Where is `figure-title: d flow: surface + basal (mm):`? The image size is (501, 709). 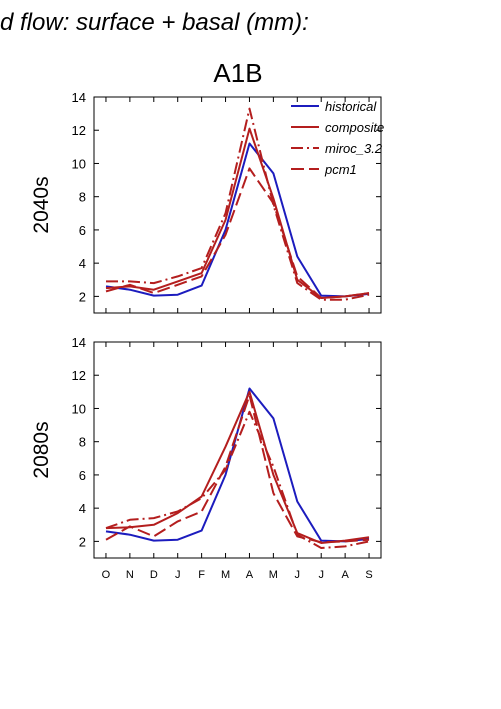
figure-title: d flow: surface + basal (mm): is located at coordinates (154, 22).